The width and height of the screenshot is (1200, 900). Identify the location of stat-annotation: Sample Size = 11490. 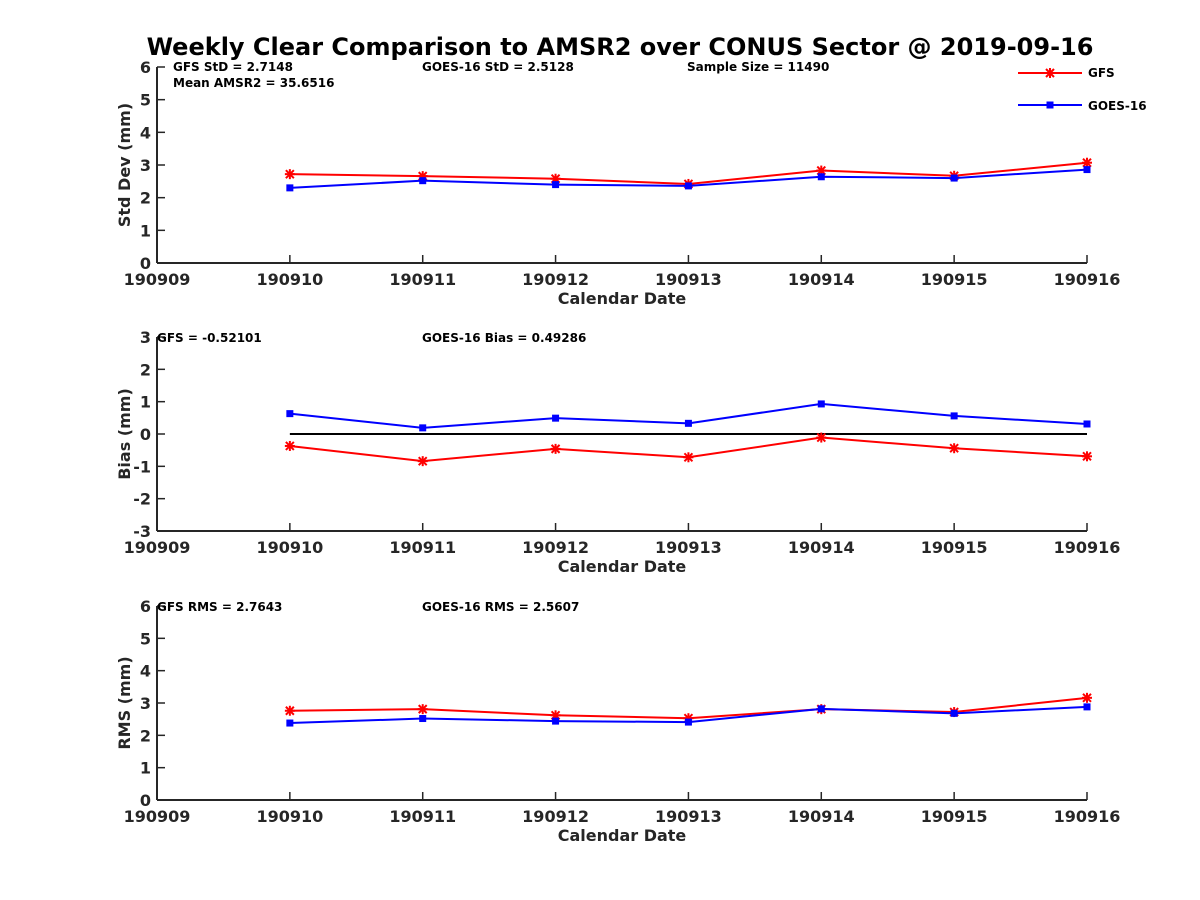
(758, 67).